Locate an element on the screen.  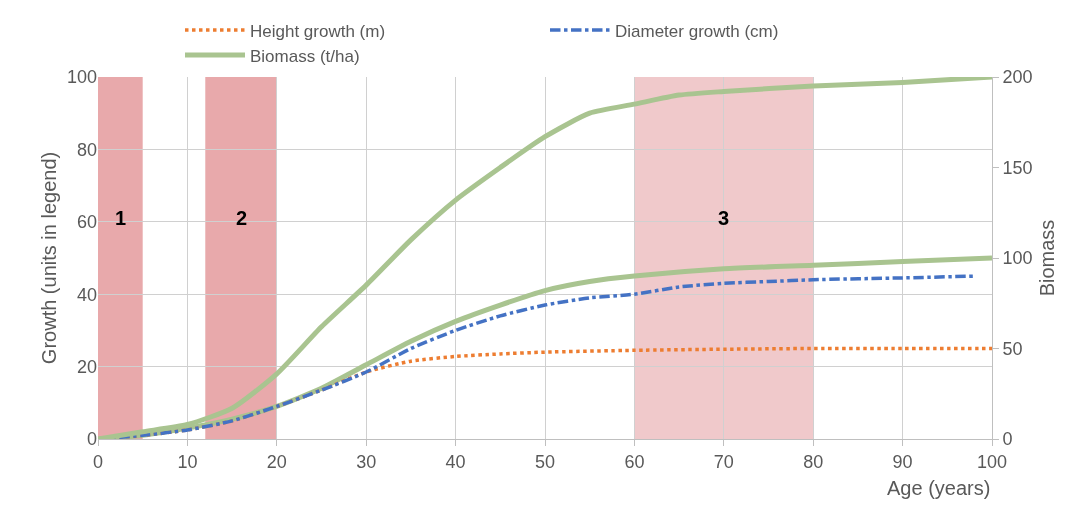
y-tick-label: 100 is located at coordinates (81, 77).